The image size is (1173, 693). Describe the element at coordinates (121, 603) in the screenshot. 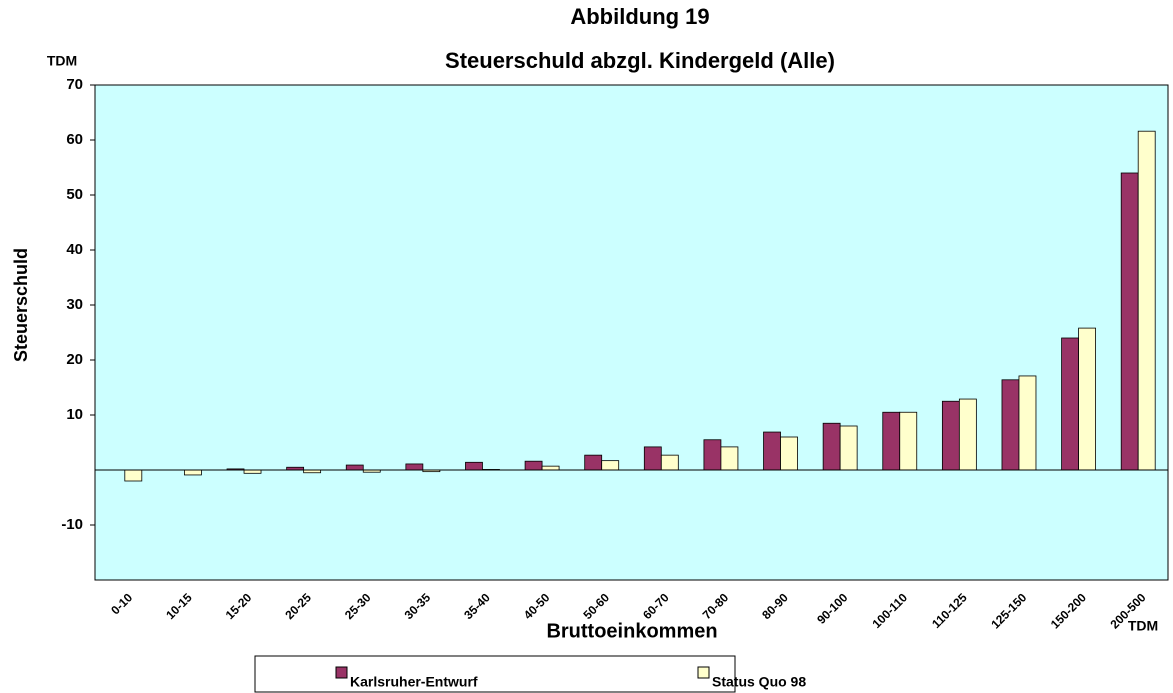

I see `x-tick-label: 0-10` at that location.